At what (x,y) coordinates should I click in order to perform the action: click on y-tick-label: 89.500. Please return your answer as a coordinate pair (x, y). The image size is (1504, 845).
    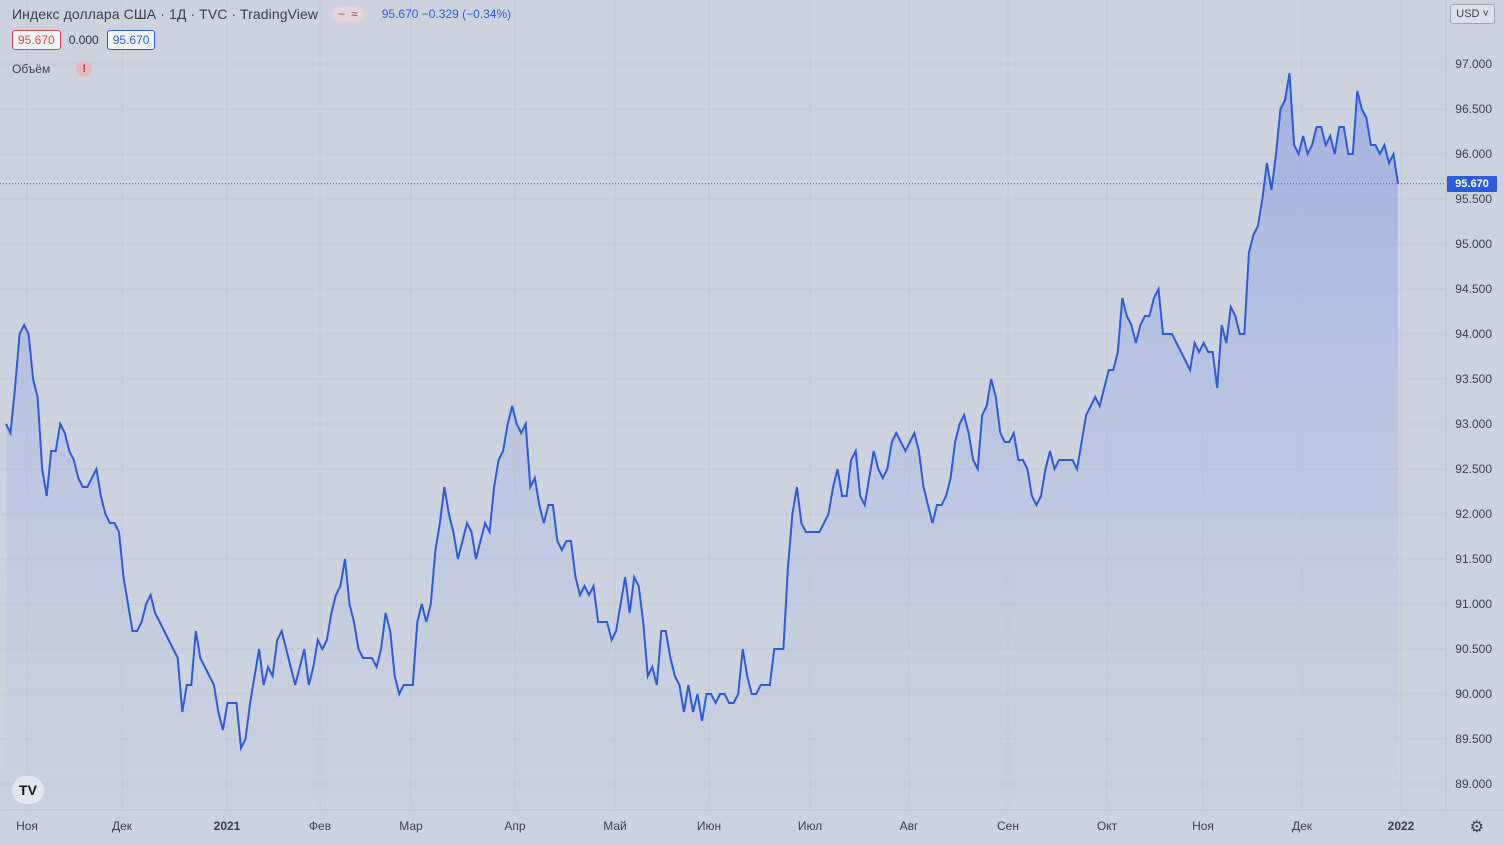
    Looking at the image, I should click on (1473, 739).